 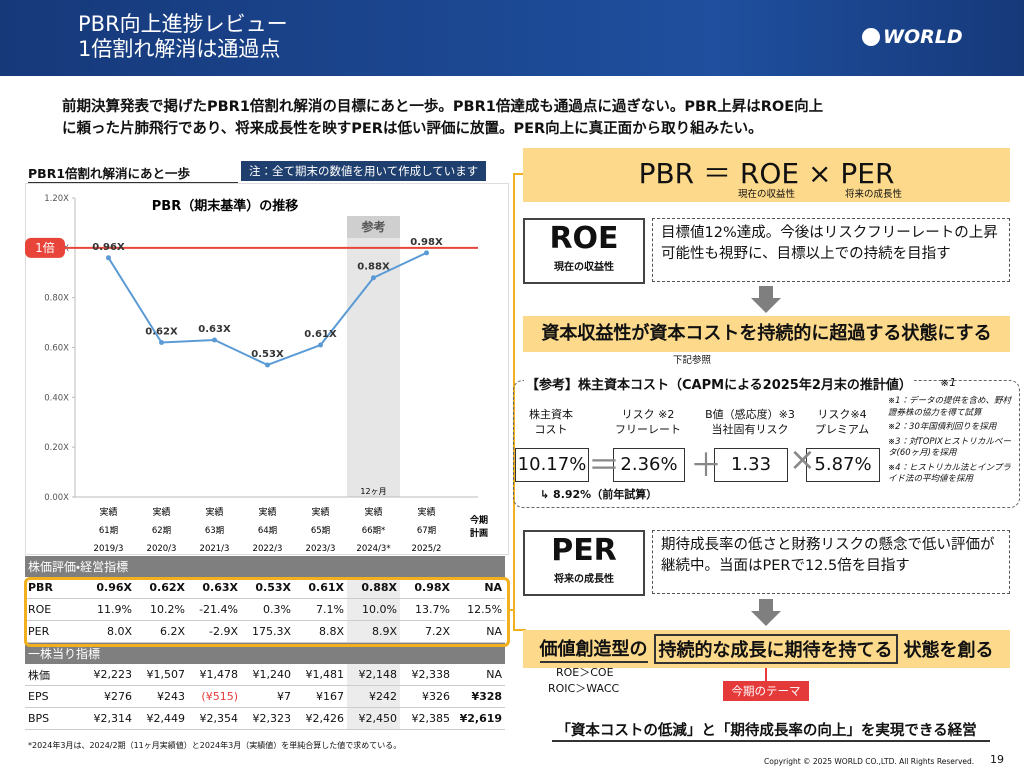 What do you see at coordinates (426, 696) in the screenshot?
I see `table-cell: ¥326` at bounding box center [426, 696].